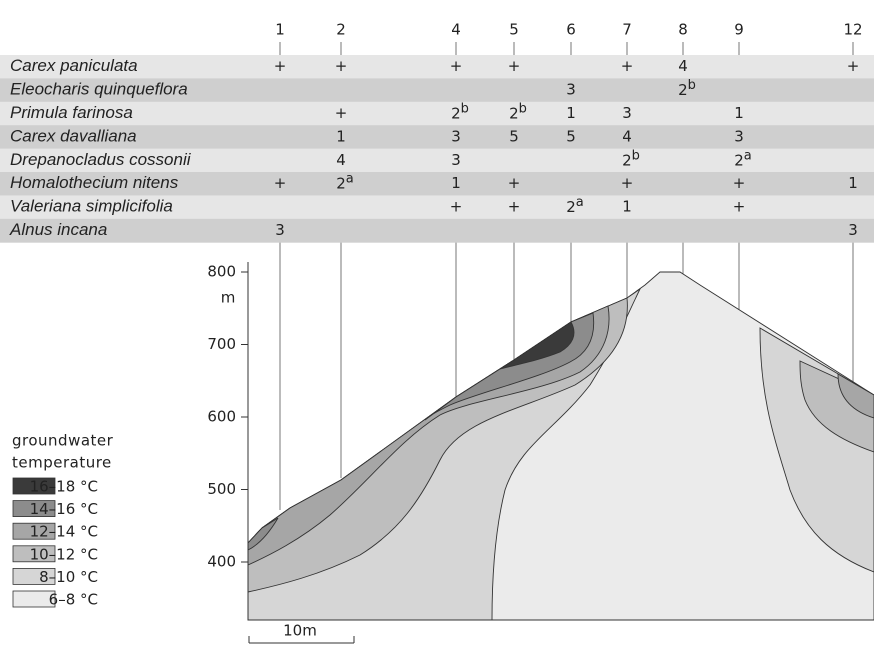  I want to click on column-header: 8, so click(683, 30).